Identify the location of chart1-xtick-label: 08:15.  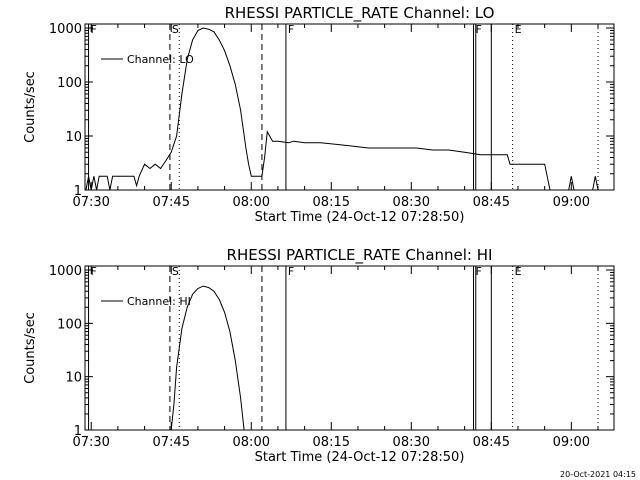
(331, 442).